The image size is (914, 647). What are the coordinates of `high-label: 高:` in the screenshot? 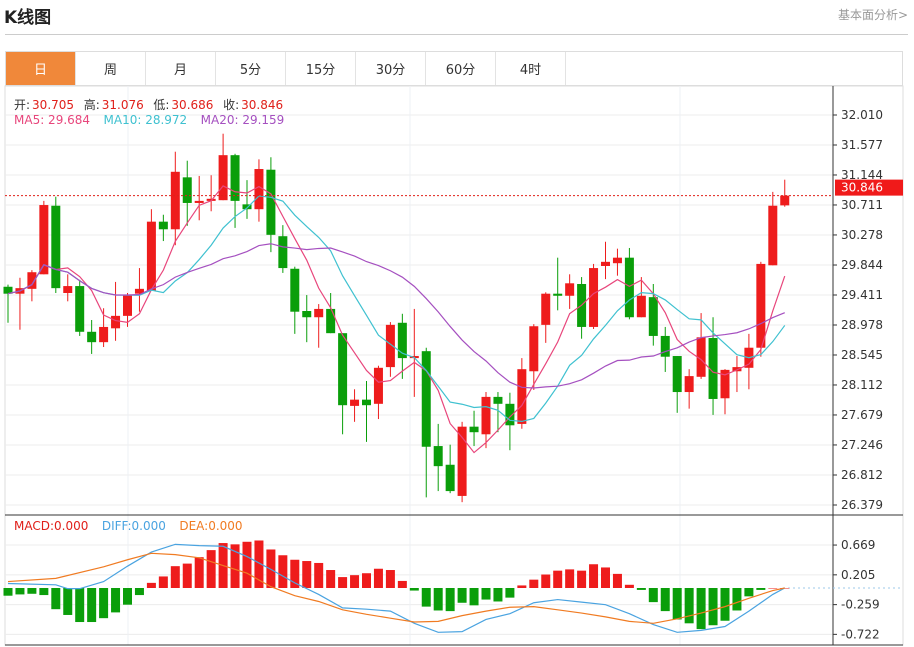 It's located at (91, 105).